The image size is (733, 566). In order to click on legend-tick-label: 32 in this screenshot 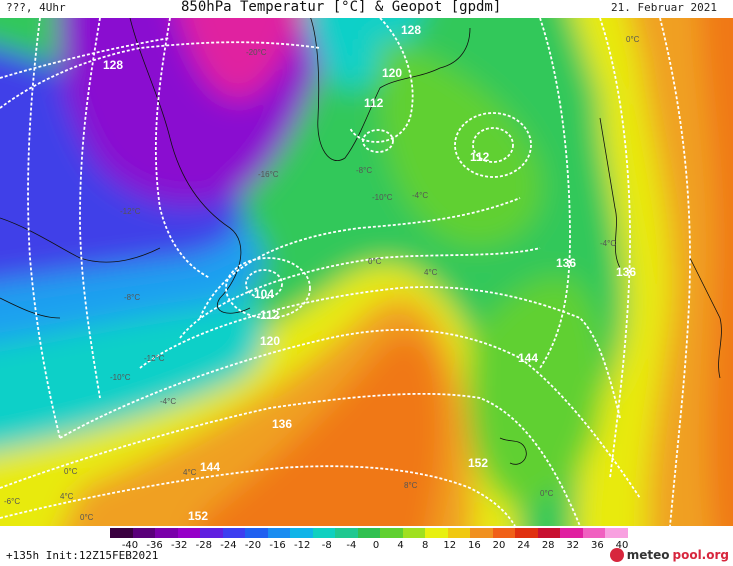, I will do `click(573, 545)`.